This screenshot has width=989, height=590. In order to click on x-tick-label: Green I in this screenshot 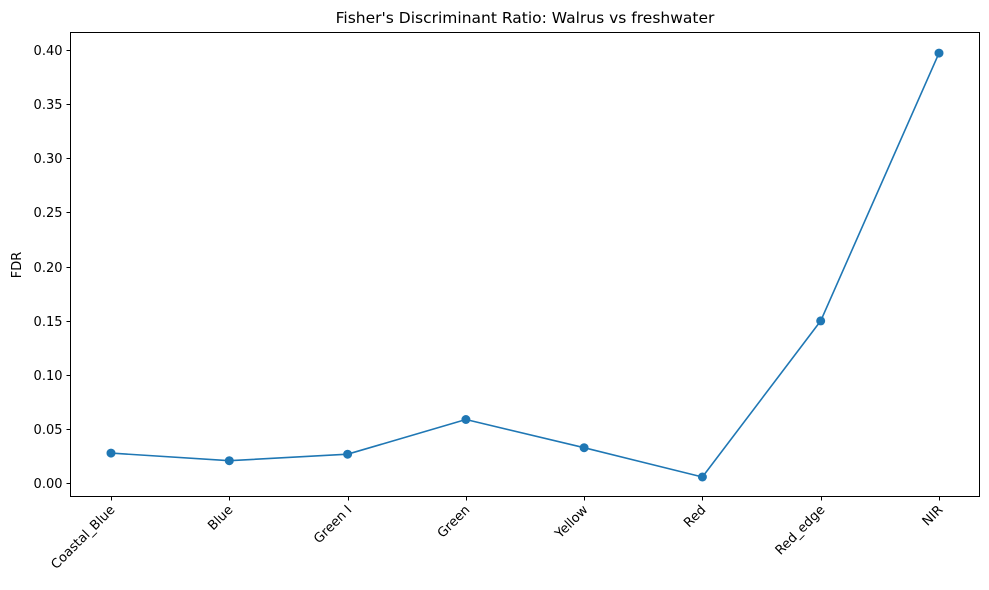, I will do `click(333, 525)`.